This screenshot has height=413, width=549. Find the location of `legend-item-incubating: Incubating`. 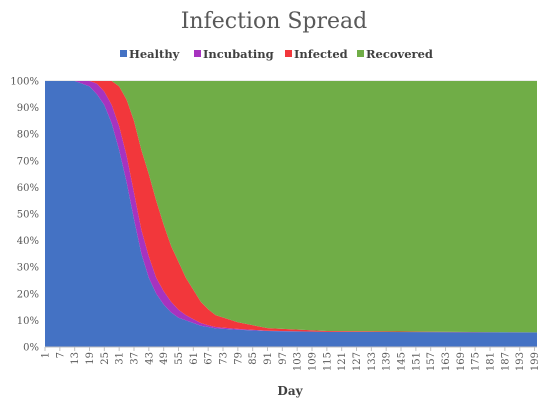

legend-item-incubating: Incubating is located at coordinates (234, 54).